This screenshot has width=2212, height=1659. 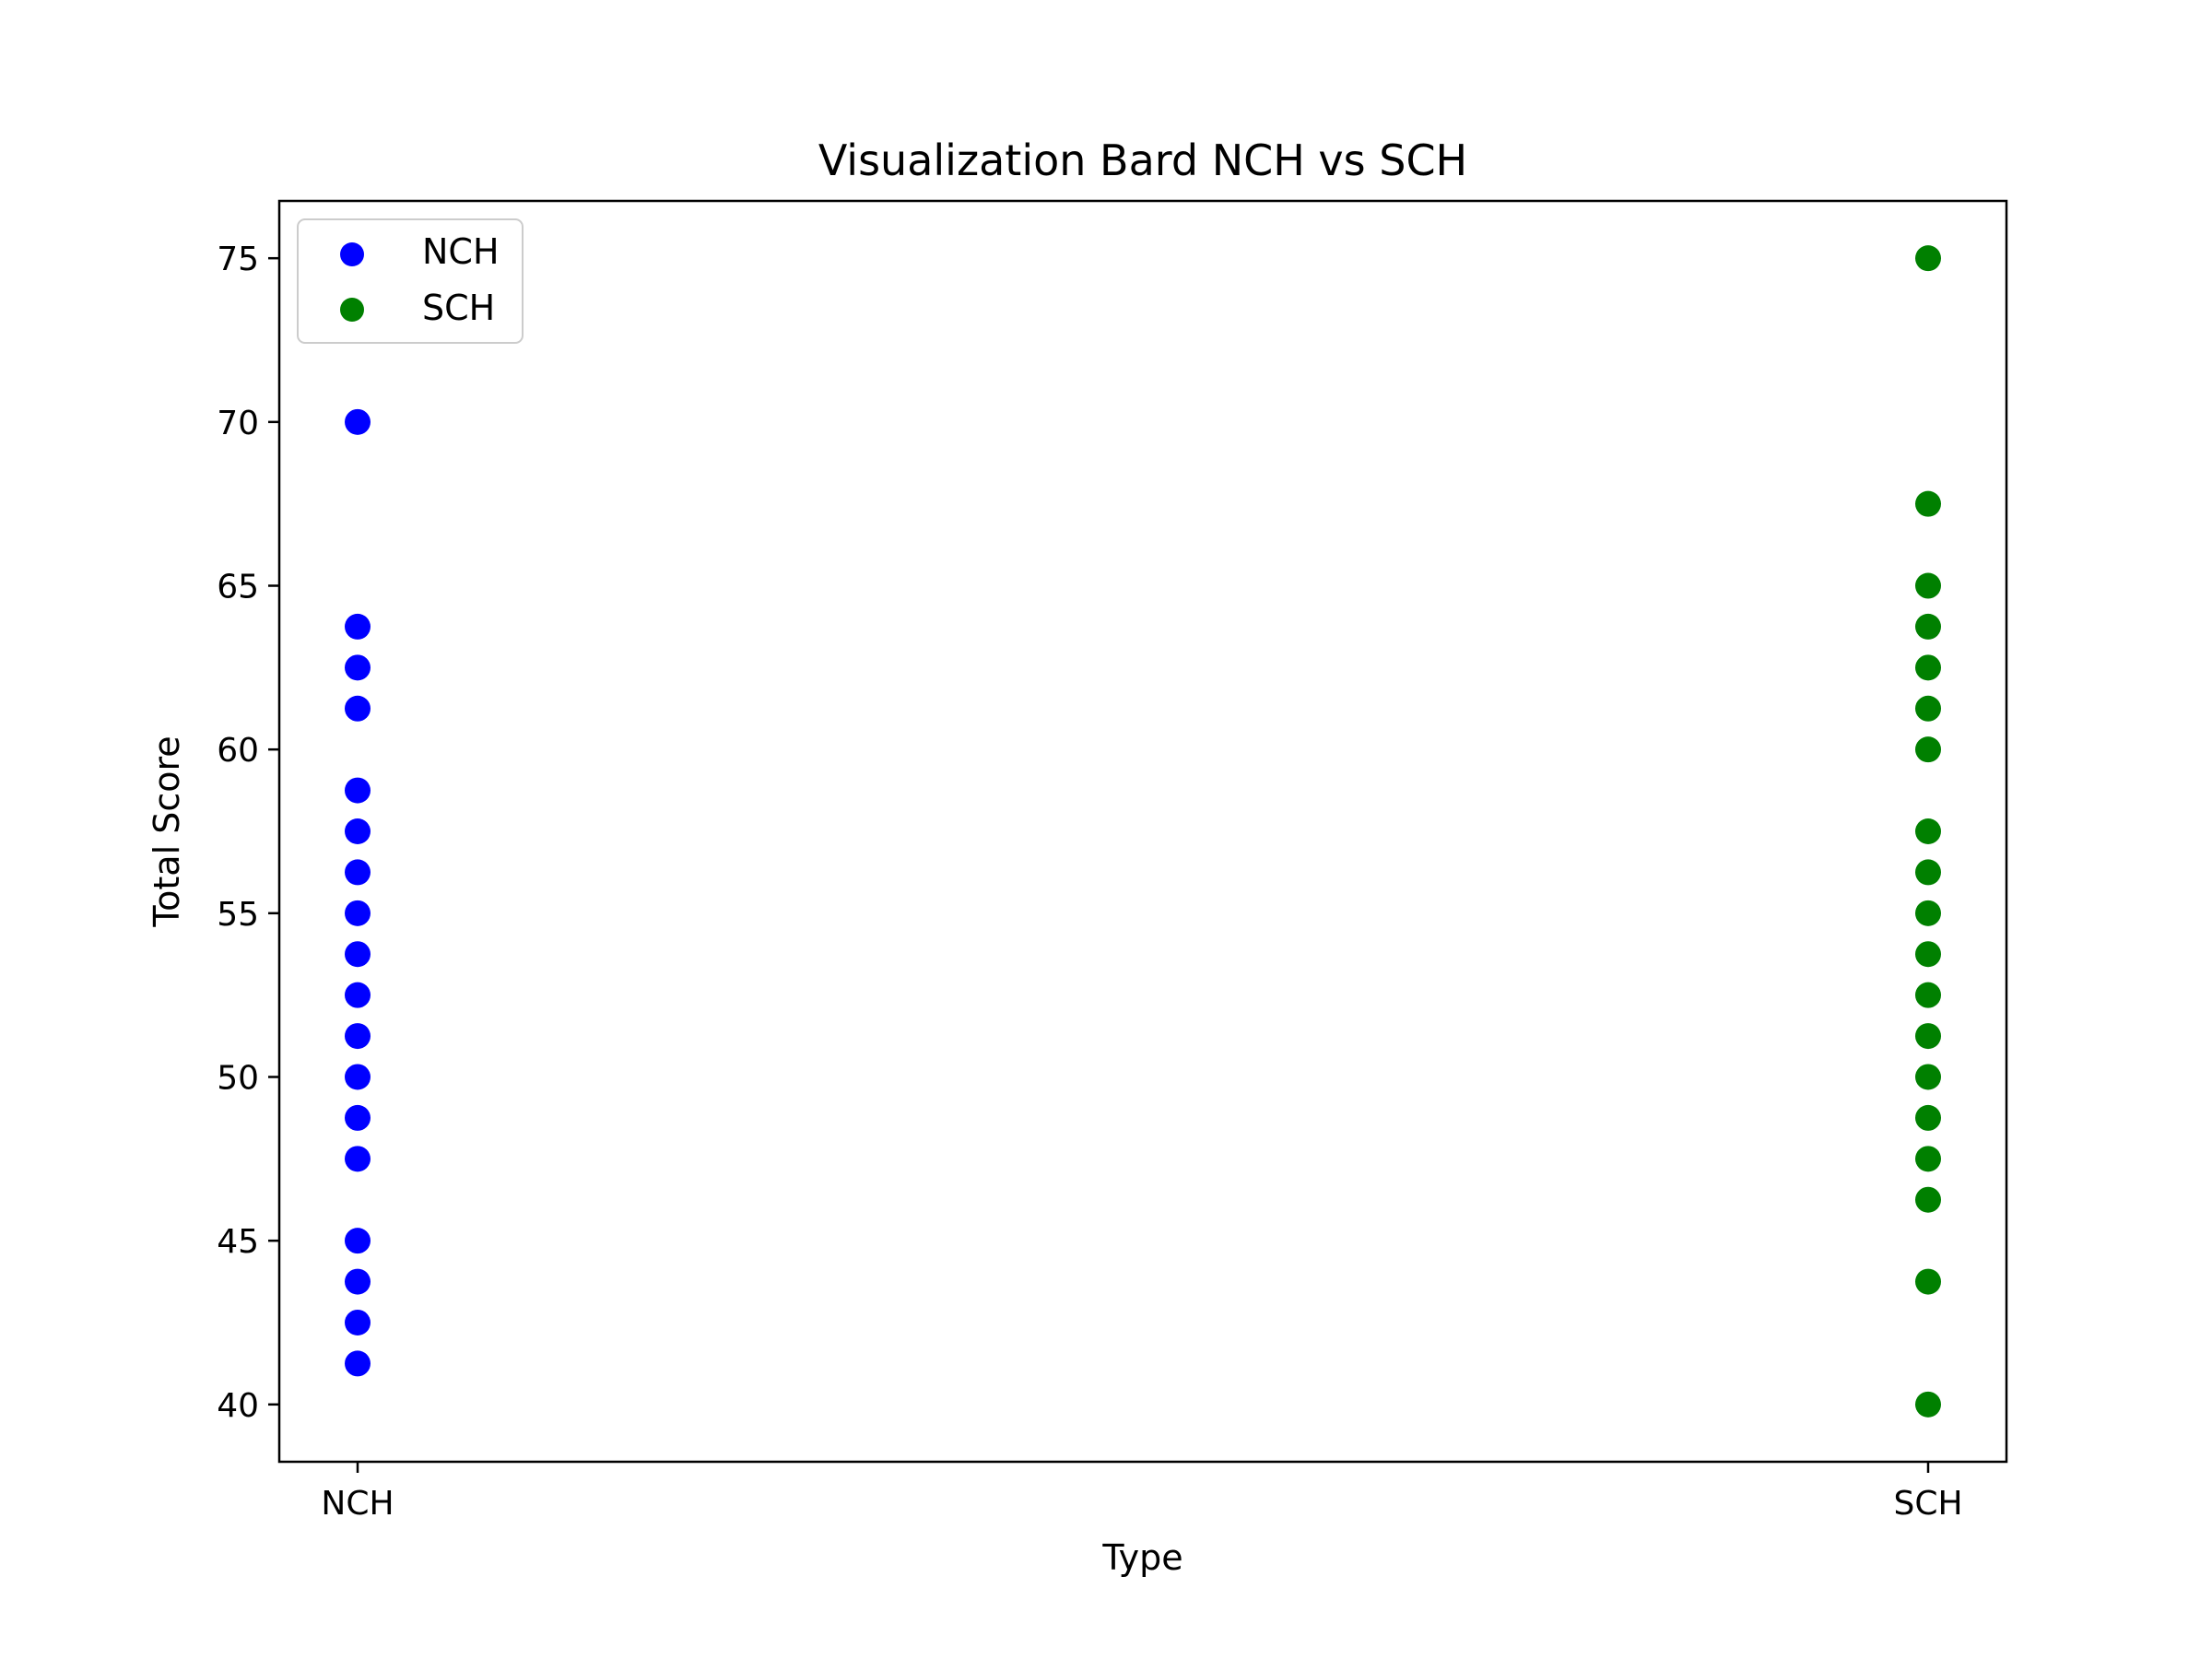 What do you see at coordinates (1141, 1557) in the screenshot?
I see `x-axis-label: Type` at bounding box center [1141, 1557].